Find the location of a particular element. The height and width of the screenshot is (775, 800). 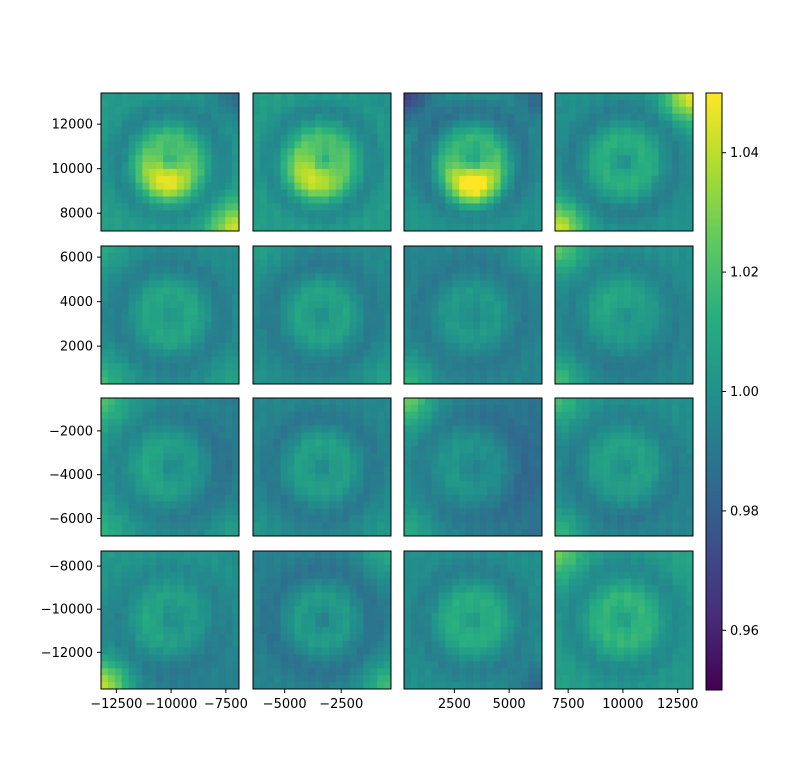

panel-r3-c1: −2000−4000−6000 is located at coordinates (144, 467).